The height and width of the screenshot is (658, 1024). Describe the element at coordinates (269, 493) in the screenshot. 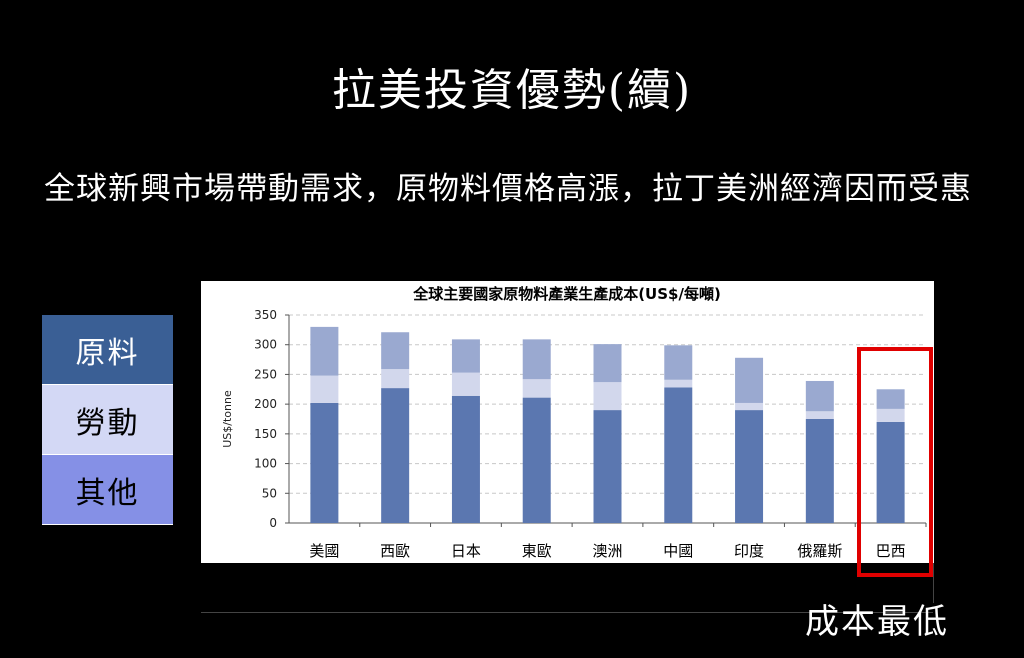

I see `y-tick-label: 50` at that location.